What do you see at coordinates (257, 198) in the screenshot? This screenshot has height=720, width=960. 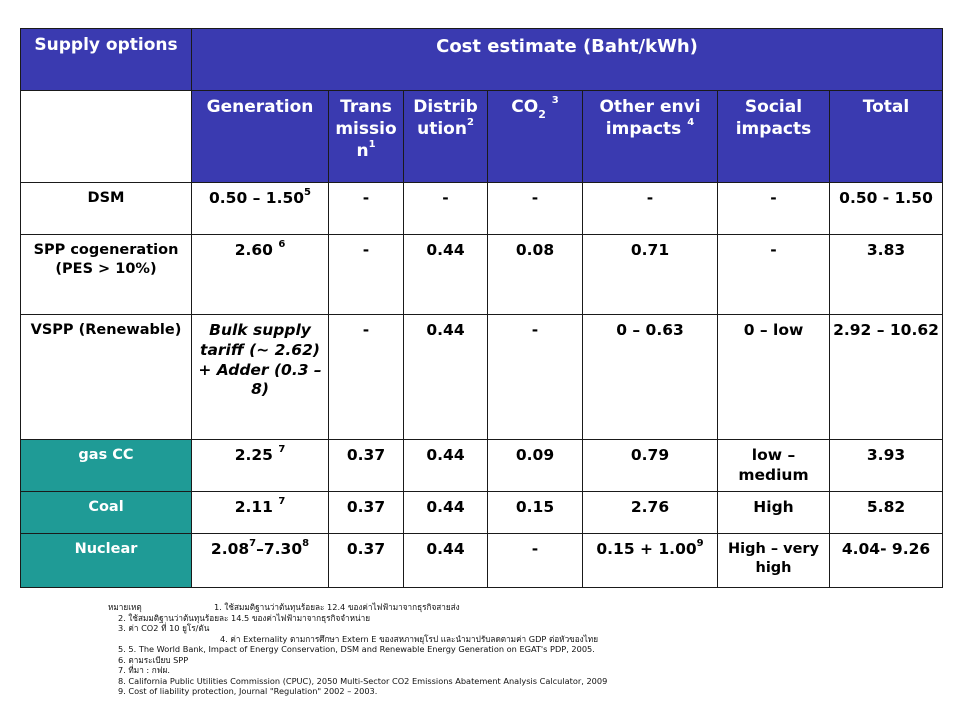 I see `cell-text: 0.50 – 1.50` at bounding box center [257, 198].